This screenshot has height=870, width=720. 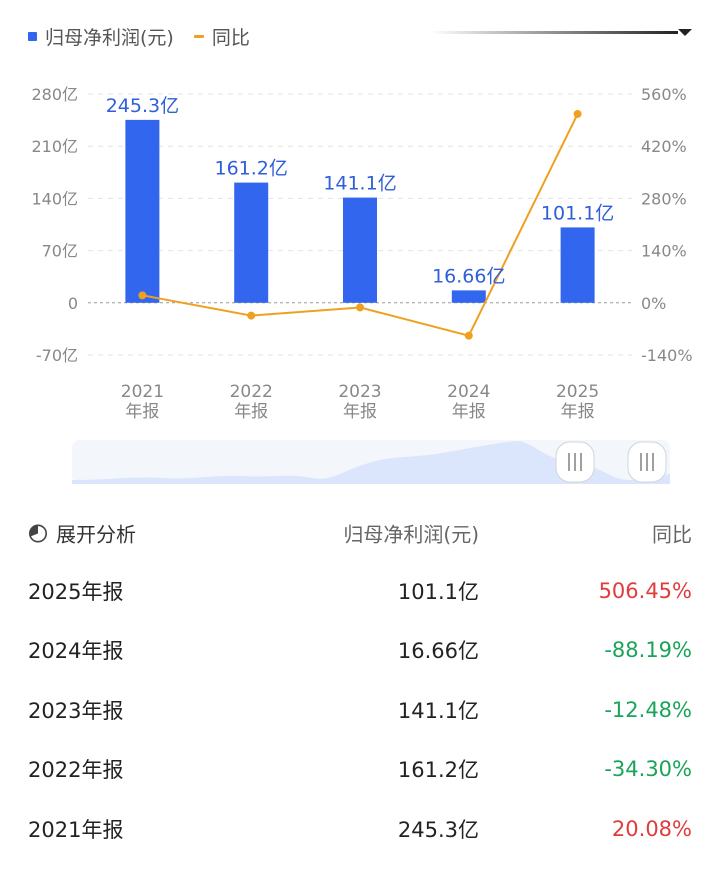 What do you see at coordinates (32, 36) in the screenshot?
I see `legend-swatch-bar` at bounding box center [32, 36].